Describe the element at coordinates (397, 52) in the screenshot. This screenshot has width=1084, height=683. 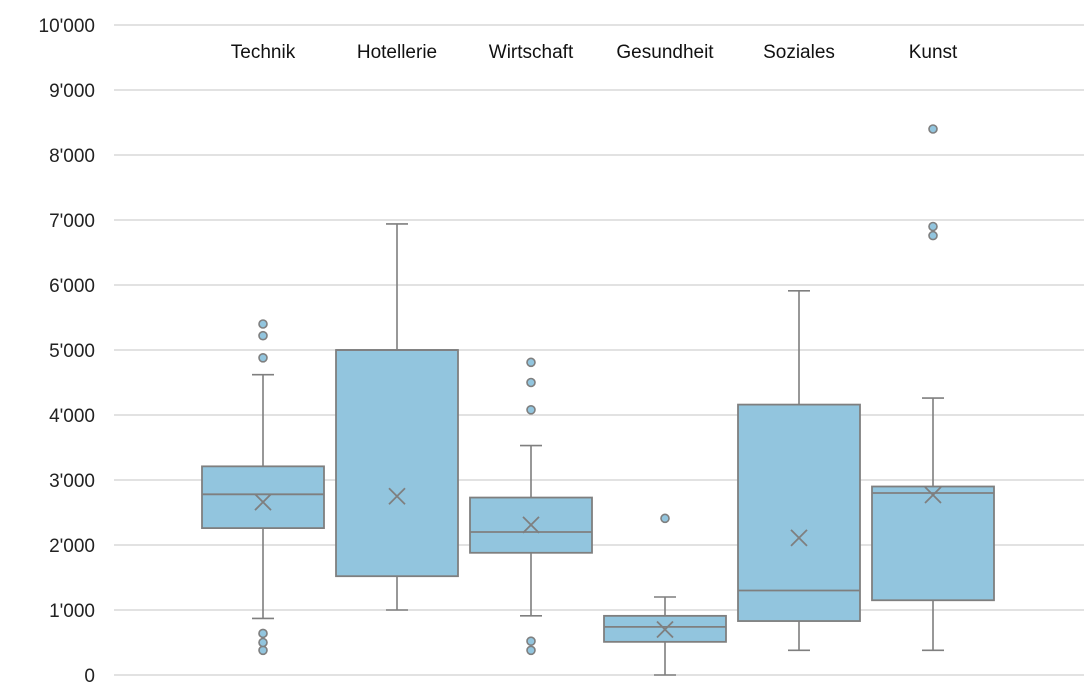
I see `category-label: Hotellerie` at that location.